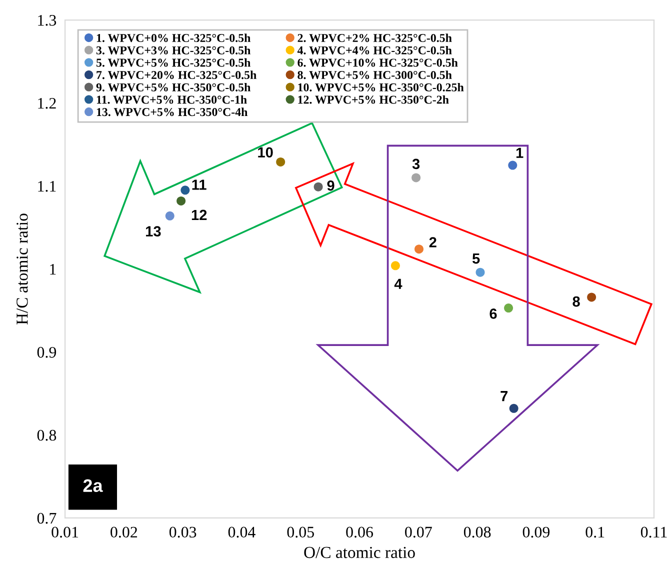 The width and height of the screenshot is (667, 564). I want to click on annotation: 11, so click(199, 185).